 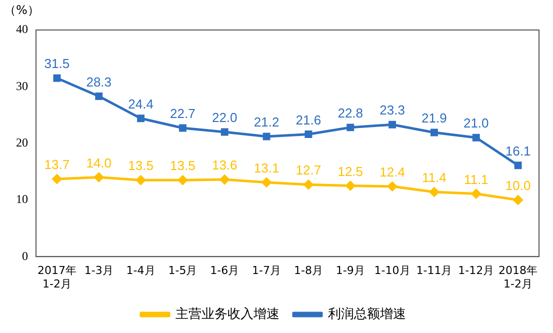 I want to click on data-label: 23.3, so click(x=392, y=110).